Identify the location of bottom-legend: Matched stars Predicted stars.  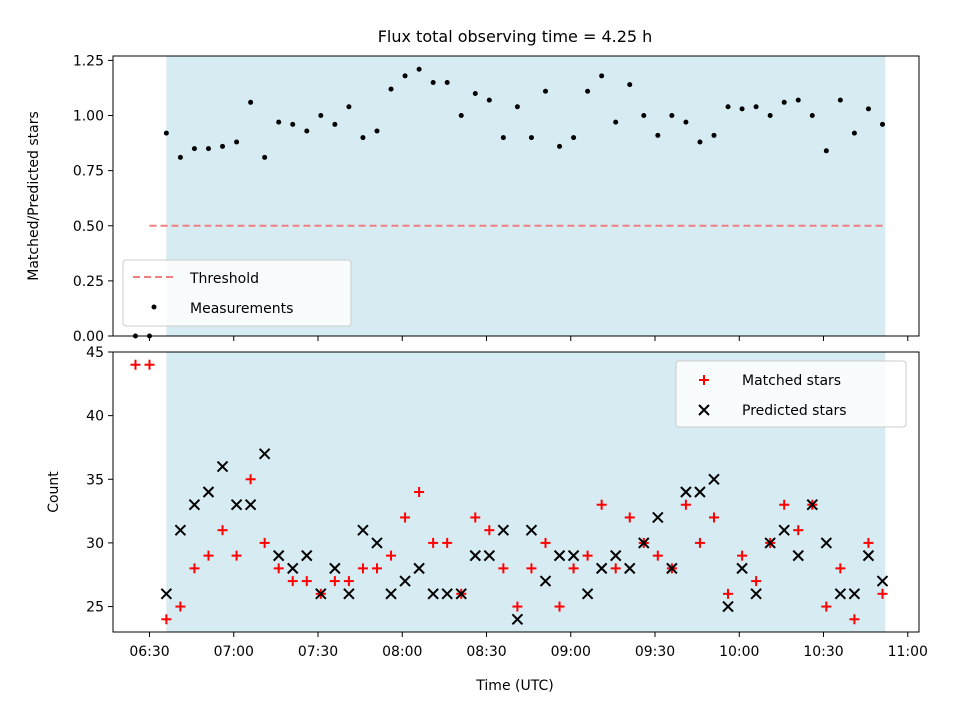
(791, 394).